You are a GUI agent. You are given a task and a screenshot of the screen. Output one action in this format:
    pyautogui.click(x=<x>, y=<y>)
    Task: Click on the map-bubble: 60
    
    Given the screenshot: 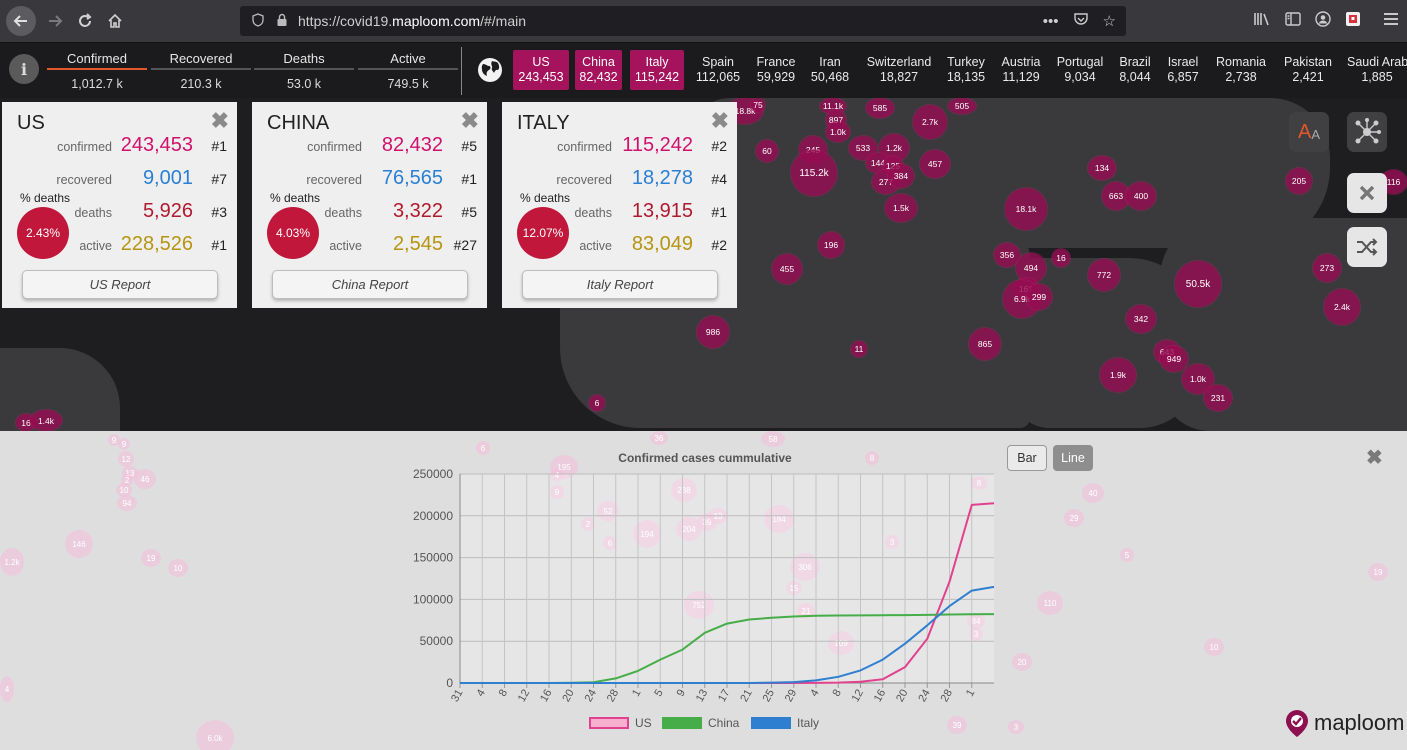 What is the action you would take?
    pyautogui.click(x=767, y=151)
    